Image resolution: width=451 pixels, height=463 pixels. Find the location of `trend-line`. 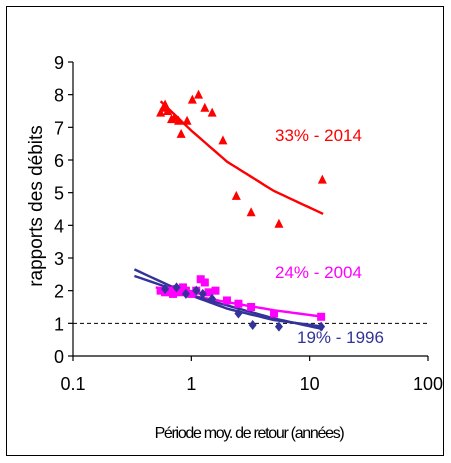

trend-line is located at coordinates (242, 157).